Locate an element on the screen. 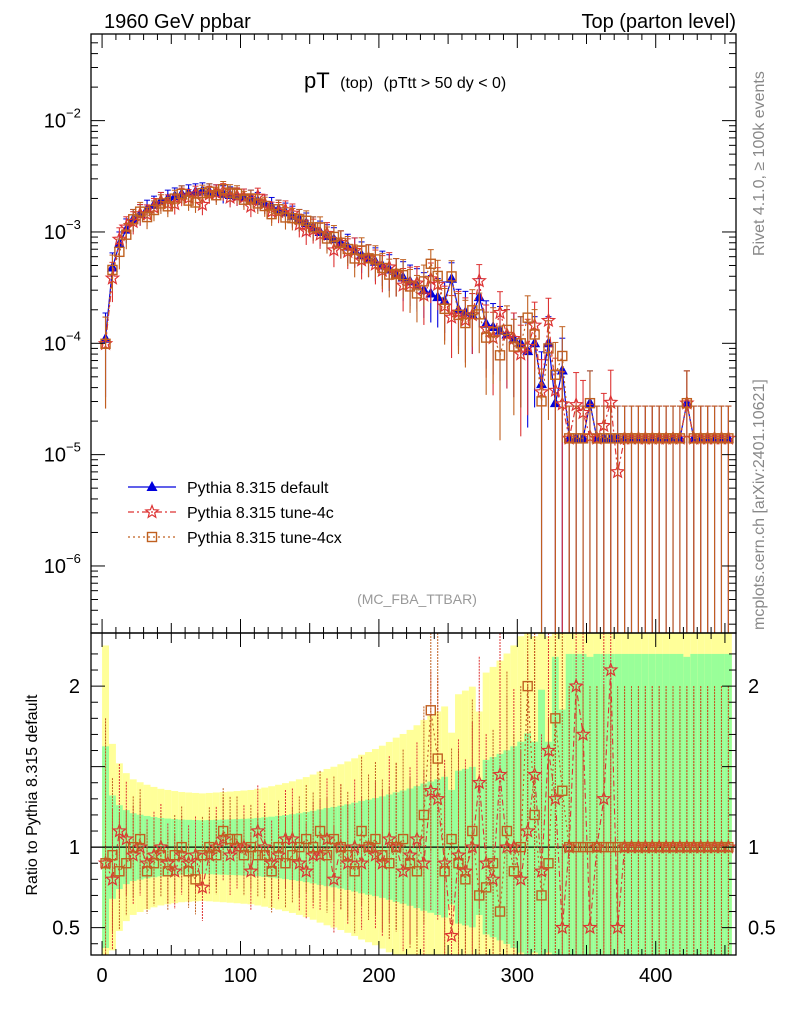  y-tick-exponent: −5 is located at coordinates (73, 447).